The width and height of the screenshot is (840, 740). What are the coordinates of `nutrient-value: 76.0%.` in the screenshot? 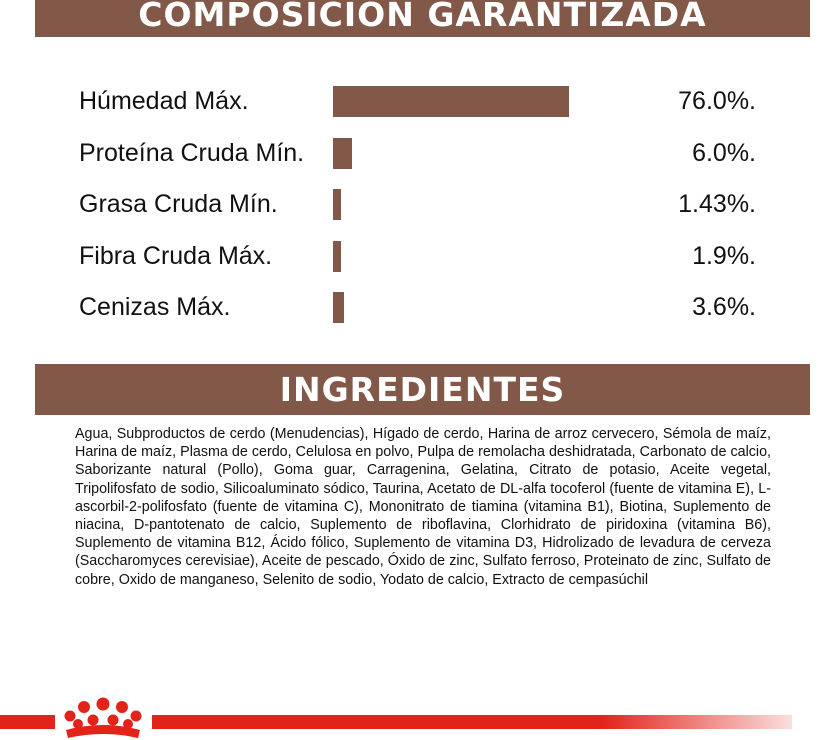 It's located at (717, 101).